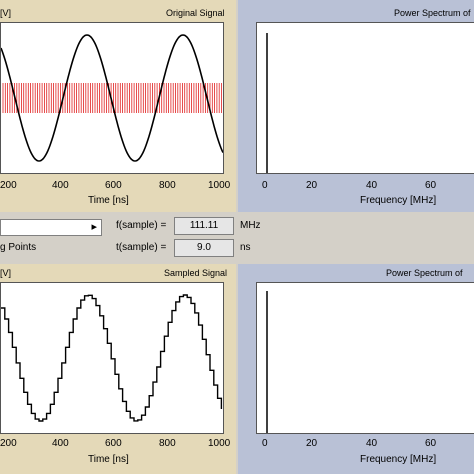 This screenshot has width=474, height=474. Describe the element at coordinates (204, 226) in the screenshot. I see `f-sample-field: 111.11` at that location.